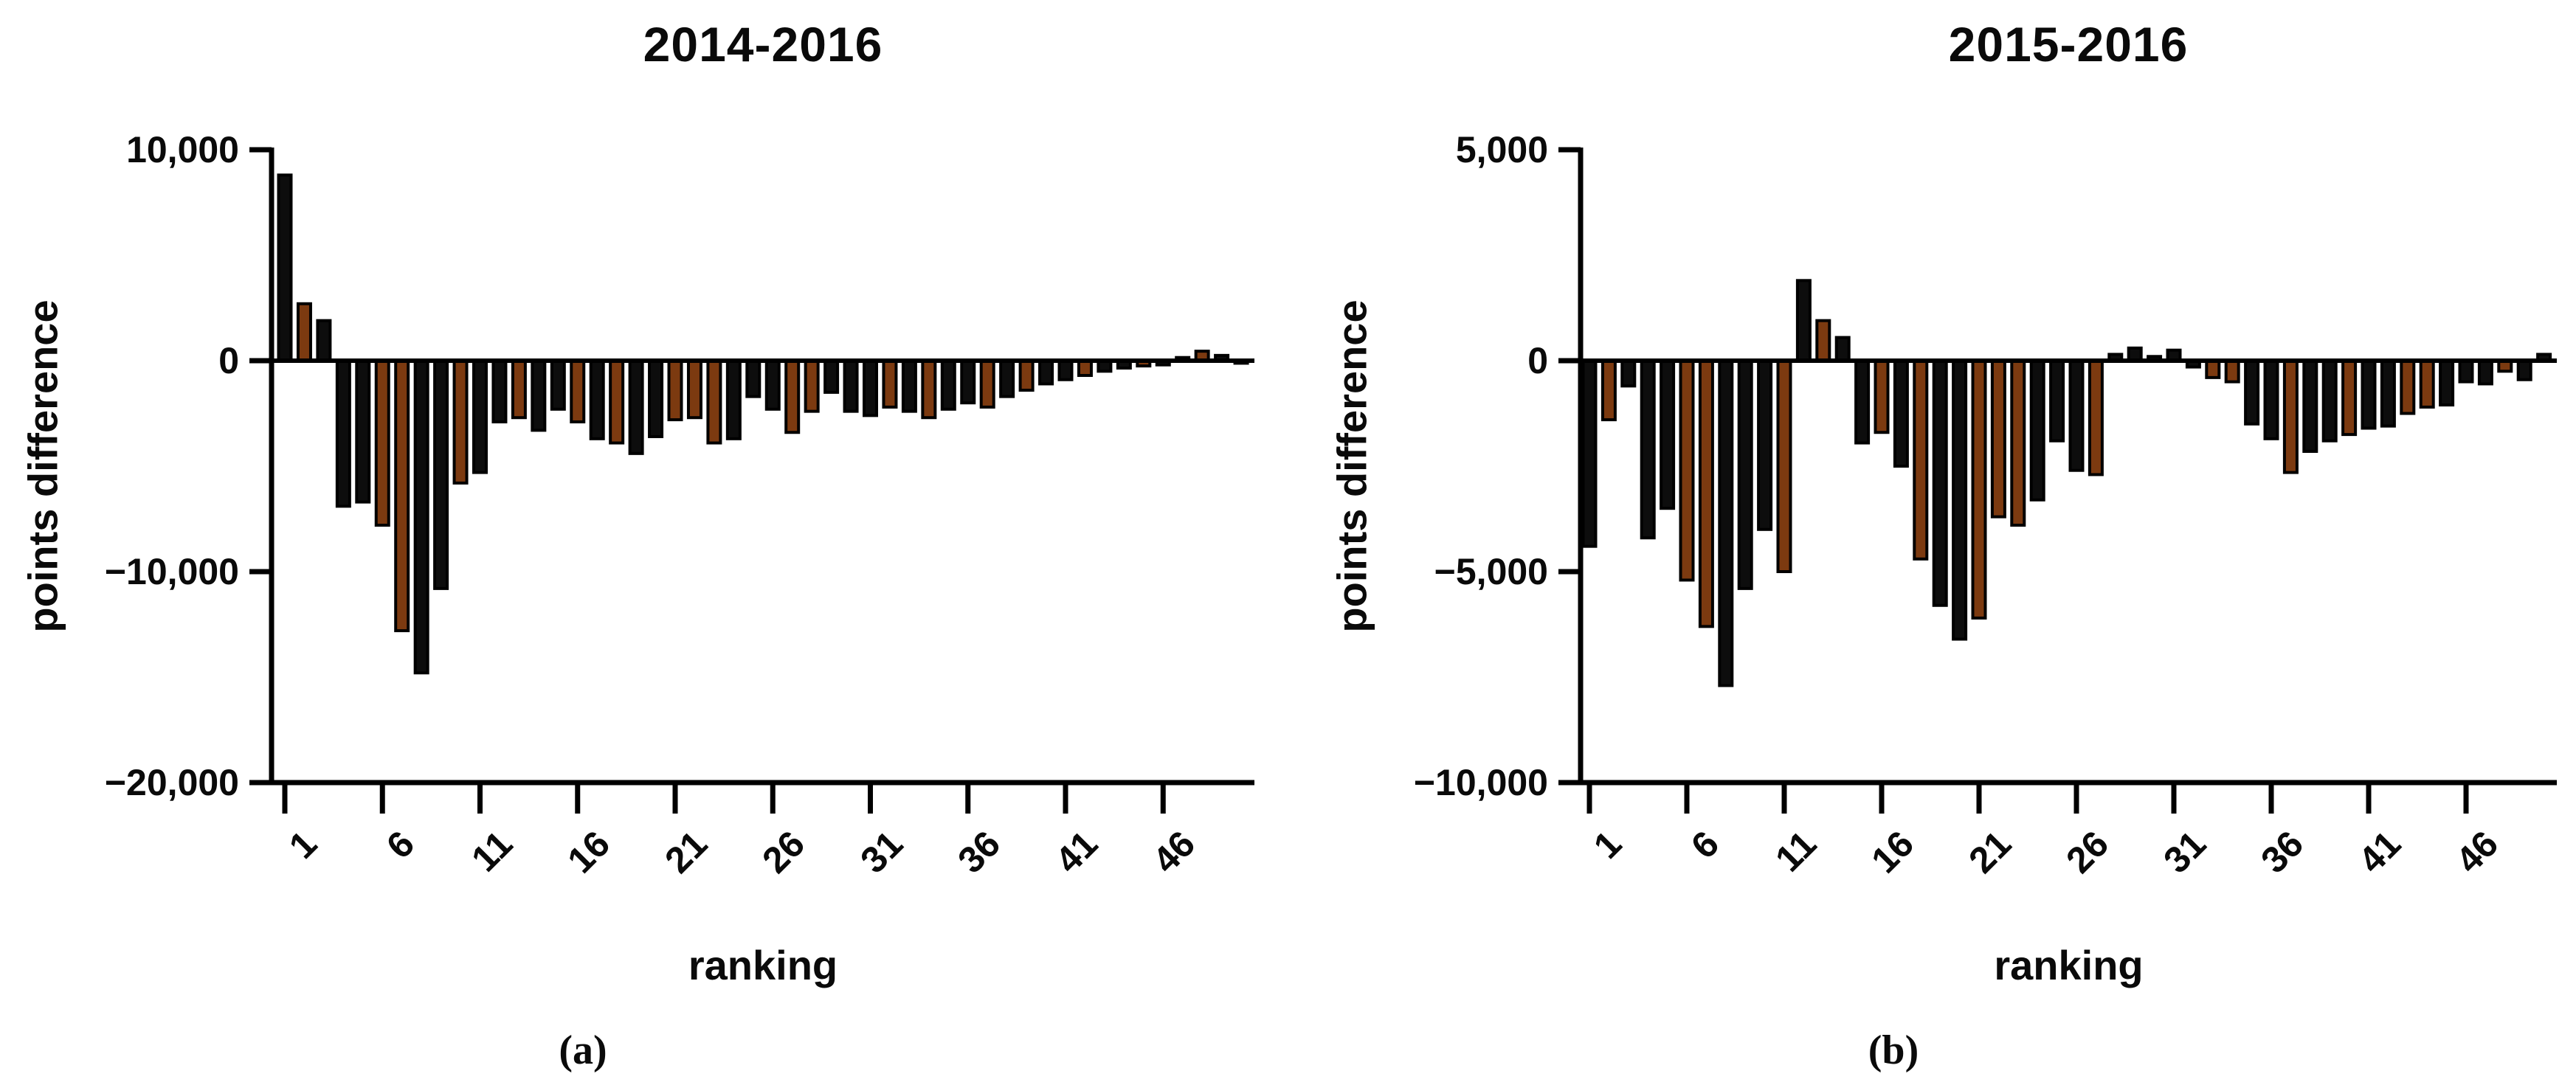 Image resolution: width=2576 pixels, height=1085 pixels. What do you see at coordinates (1537, 360) in the screenshot?
I see `chart-b-ytick-label: 0` at bounding box center [1537, 360].